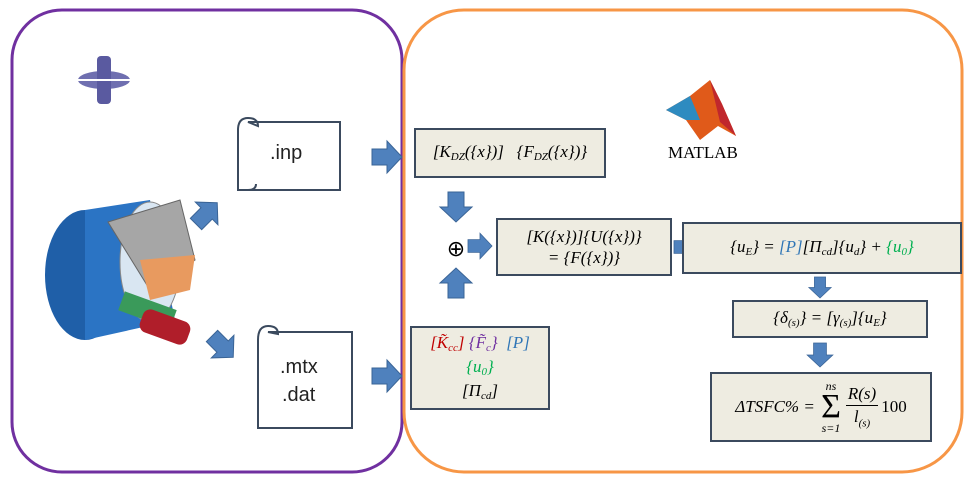  I want to click on equation-line: [K̃cc] {F̃c} [P], so click(480, 344).